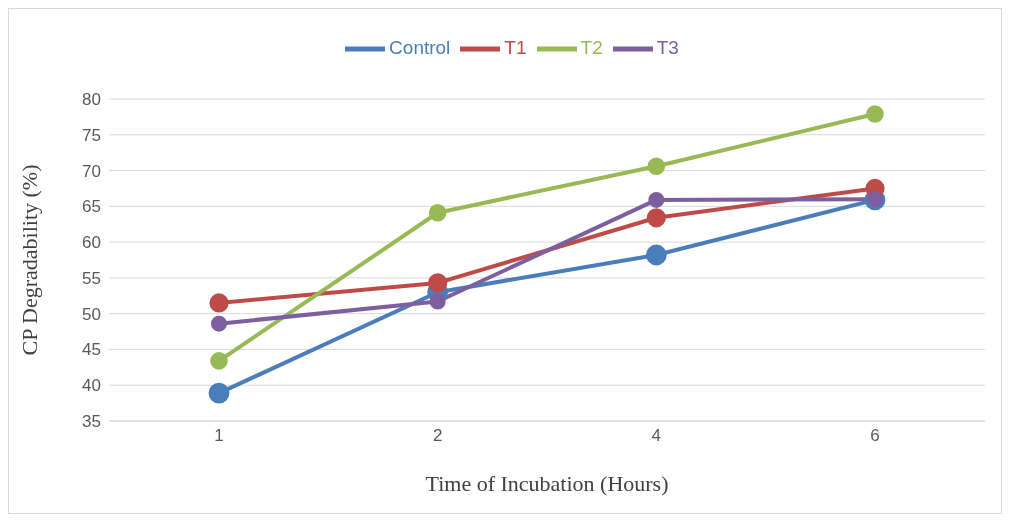 This screenshot has width=1010, height=522. What do you see at coordinates (91, 171) in the screenshot?
I see `y-tick-label: 70` at bounding box center [91, 171].